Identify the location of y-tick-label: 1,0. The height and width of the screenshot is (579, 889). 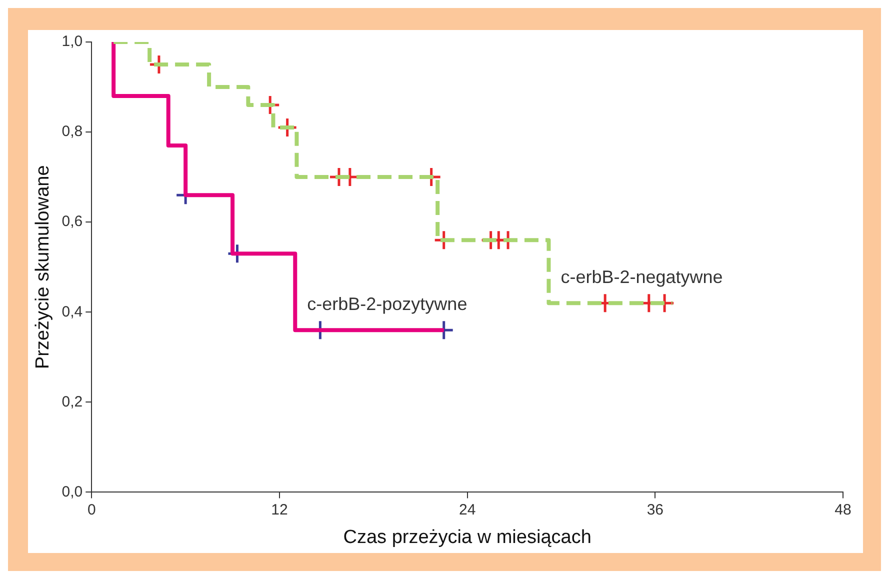
(72, 41).